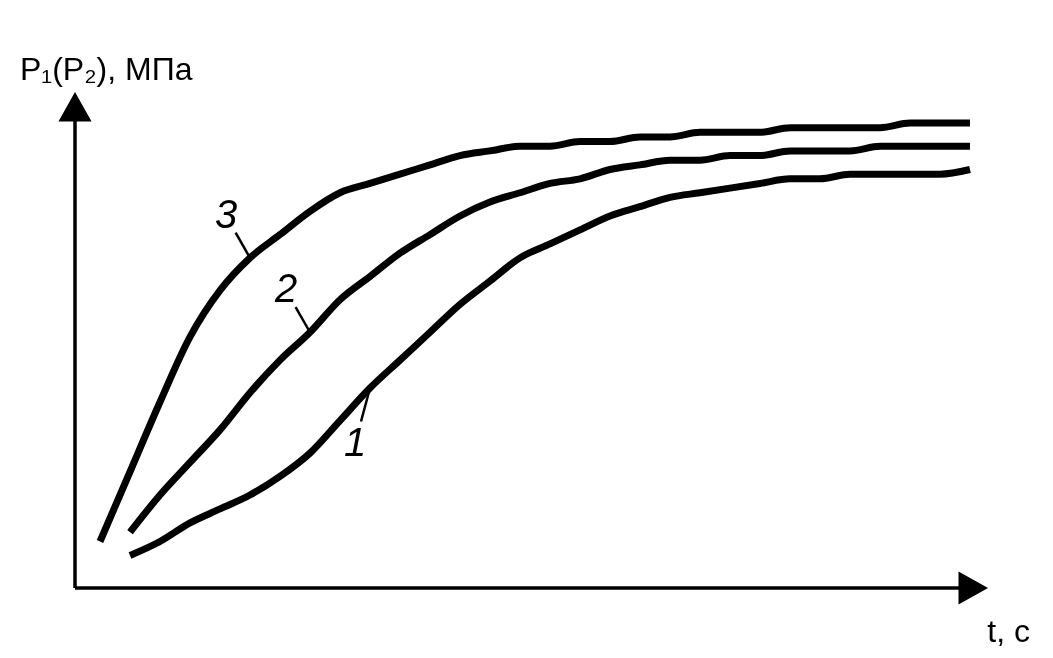 Image resolution: width=1053 pixels, height=658 pixels. What do you see at coordinates (106, 69) in the screenshot?
I see `y-axis-title: P₁(P₂), МПа` at bounding box center [106, 69].